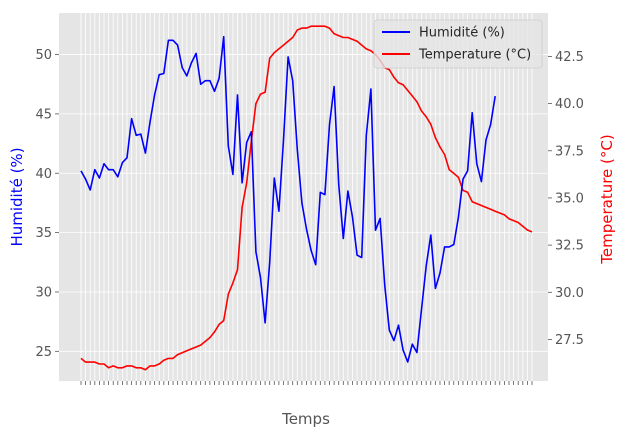  What do you see at coordinates (569, 57) in the screenshot?
I see `y-right-tick-label: 42.5` at bounding box center [569, 57].